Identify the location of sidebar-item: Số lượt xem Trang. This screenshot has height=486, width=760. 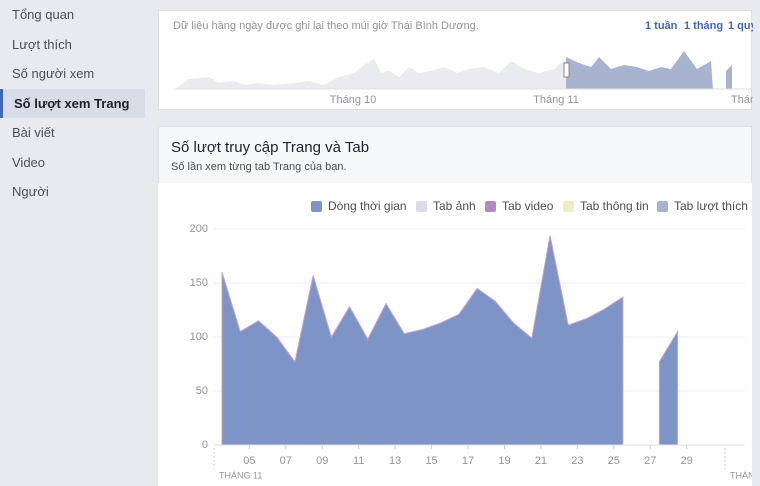
(72, 103).